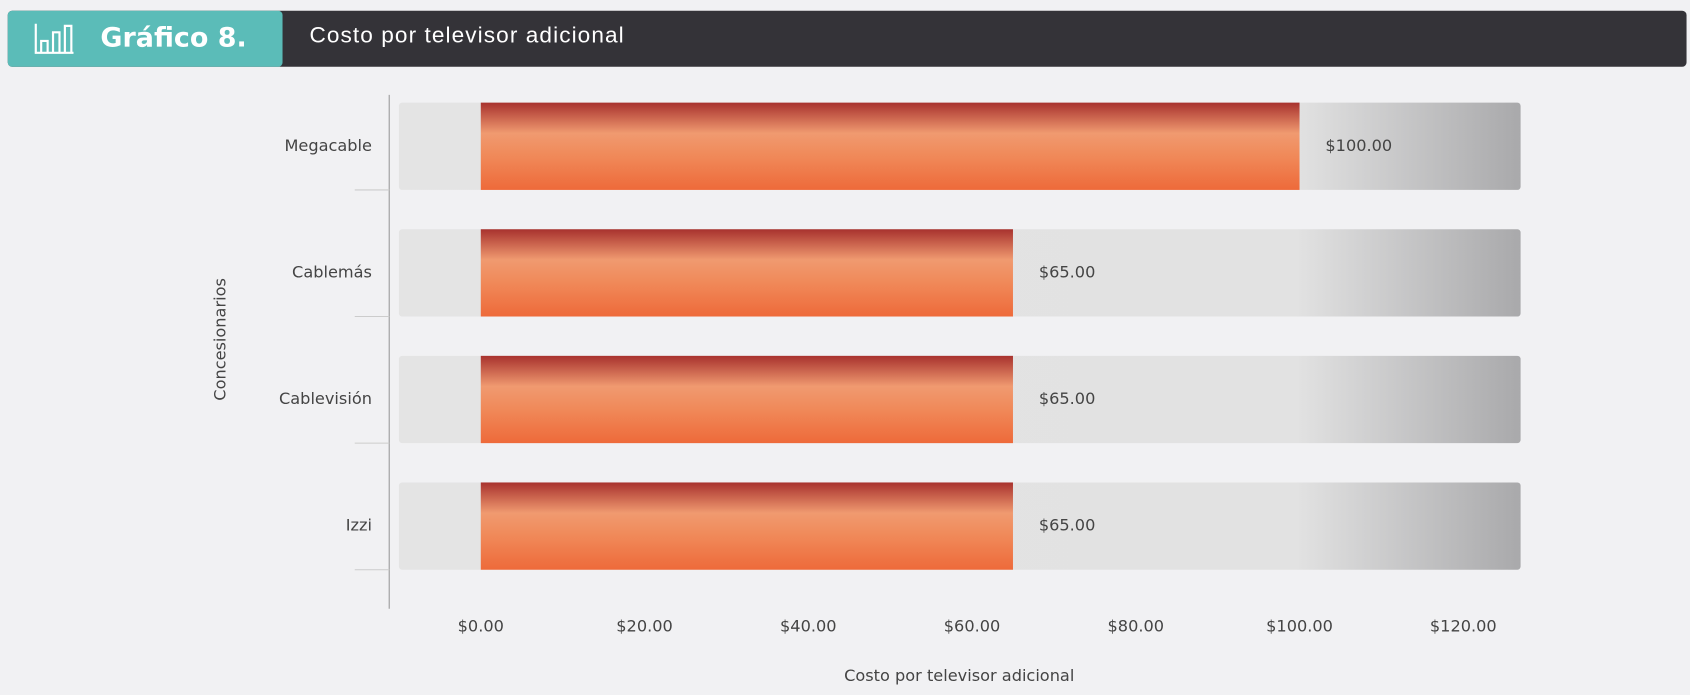 Image resolution: width=1690 pixels, height=695 pixels. I want to click on x-tick-label: $100.00, so click(1299, 626).